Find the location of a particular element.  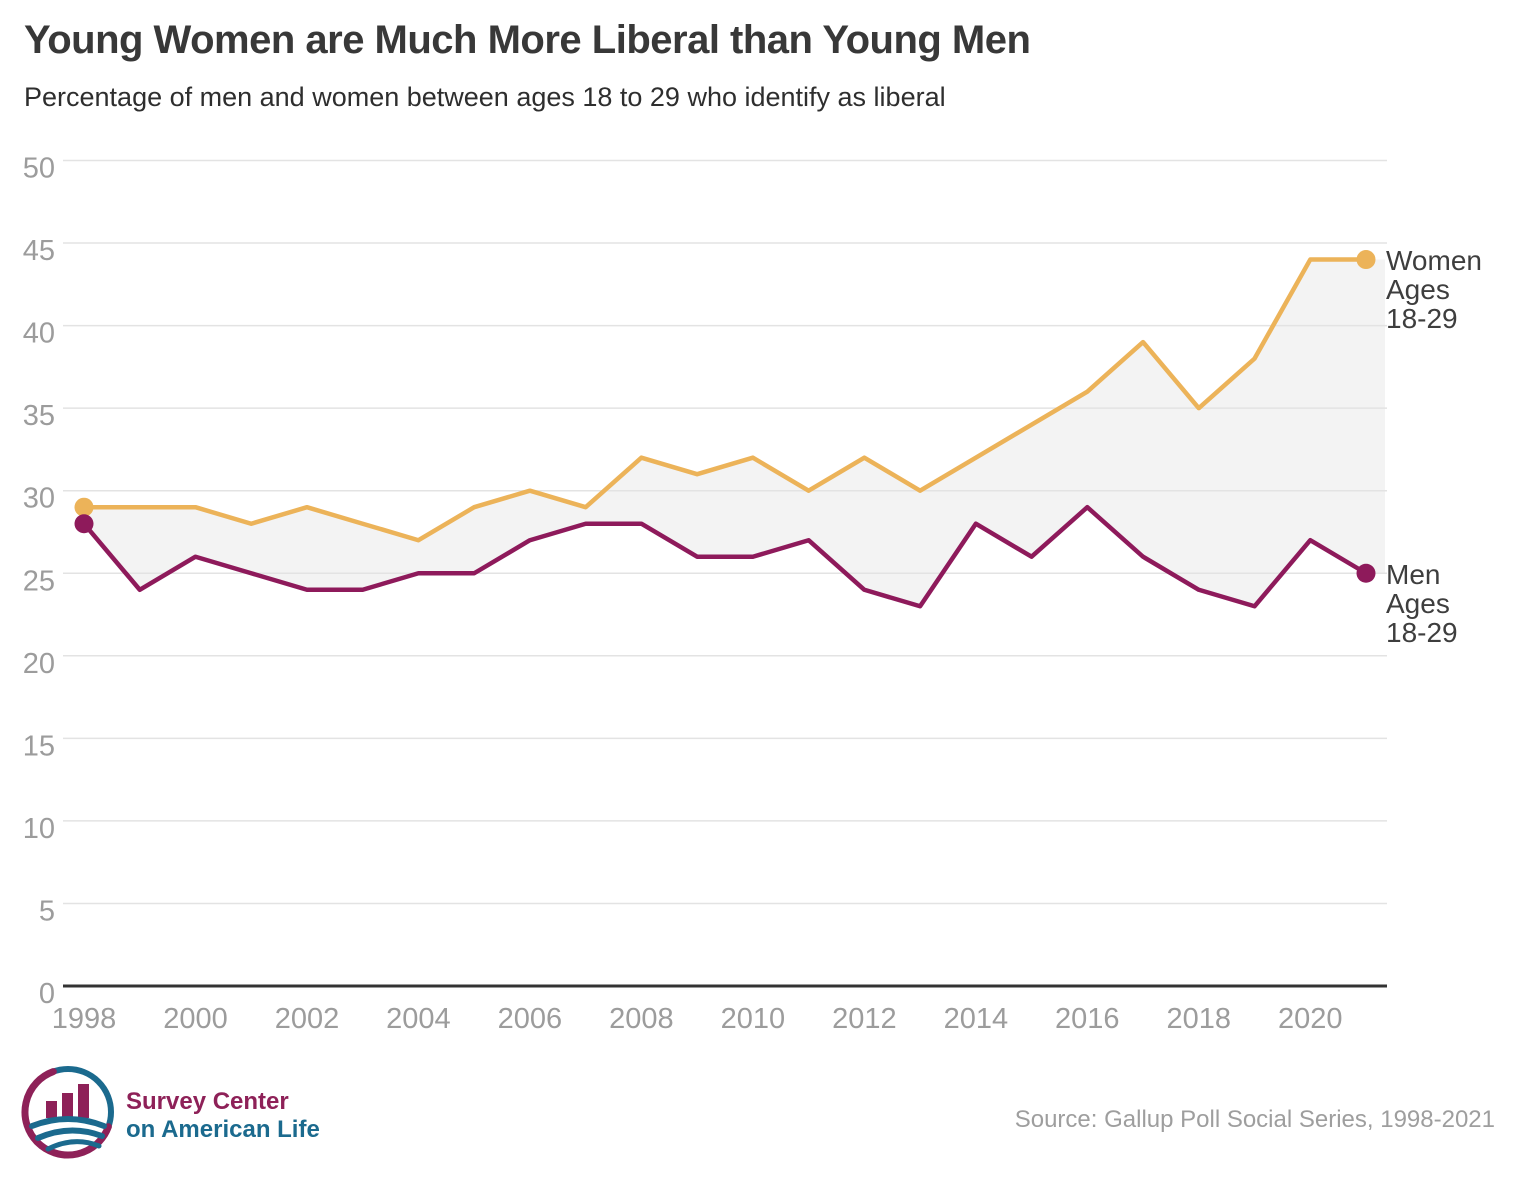

logo-bars-icon is located at coordinates (67, 1101).